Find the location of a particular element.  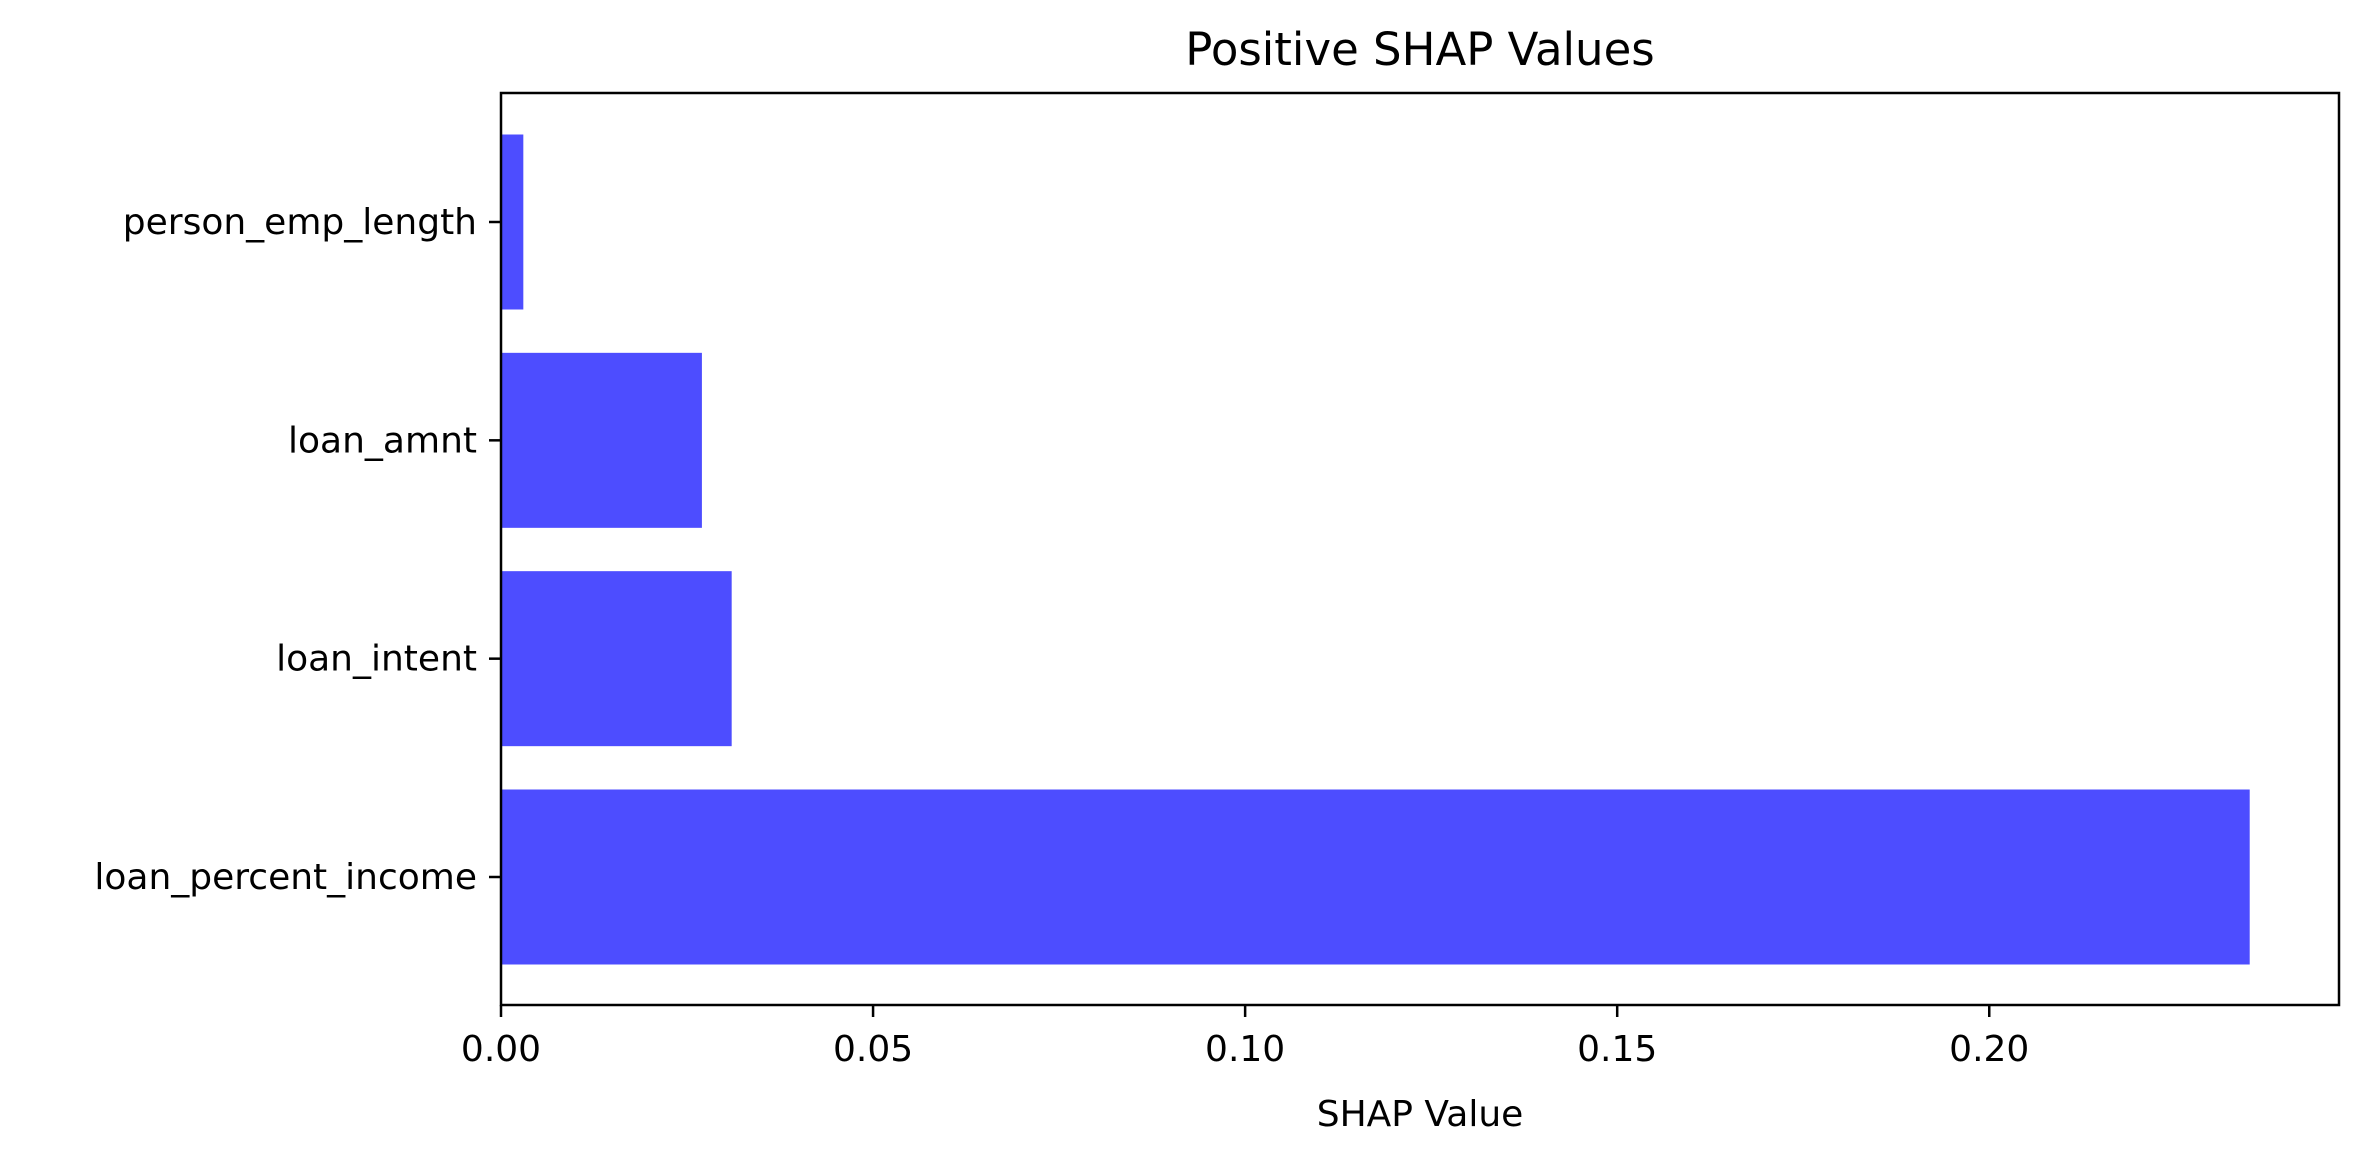

x-tick-label: 0.05 is located at coordinates (873, 1049).